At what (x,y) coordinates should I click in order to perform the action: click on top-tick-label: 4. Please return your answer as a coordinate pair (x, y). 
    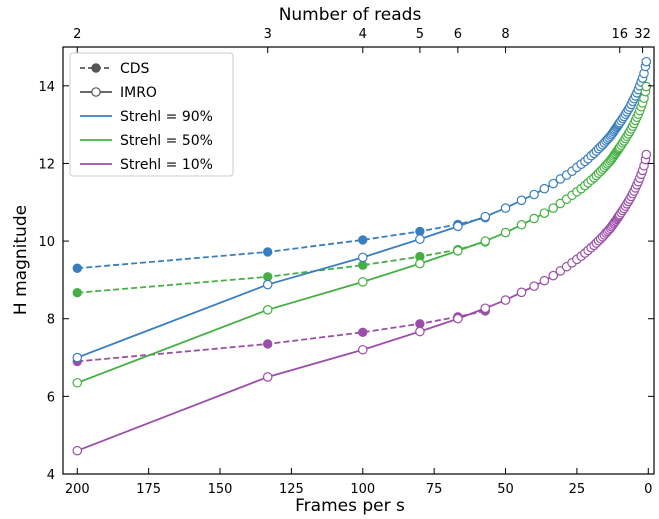
    Looking at the image, I should click on (363, 34).